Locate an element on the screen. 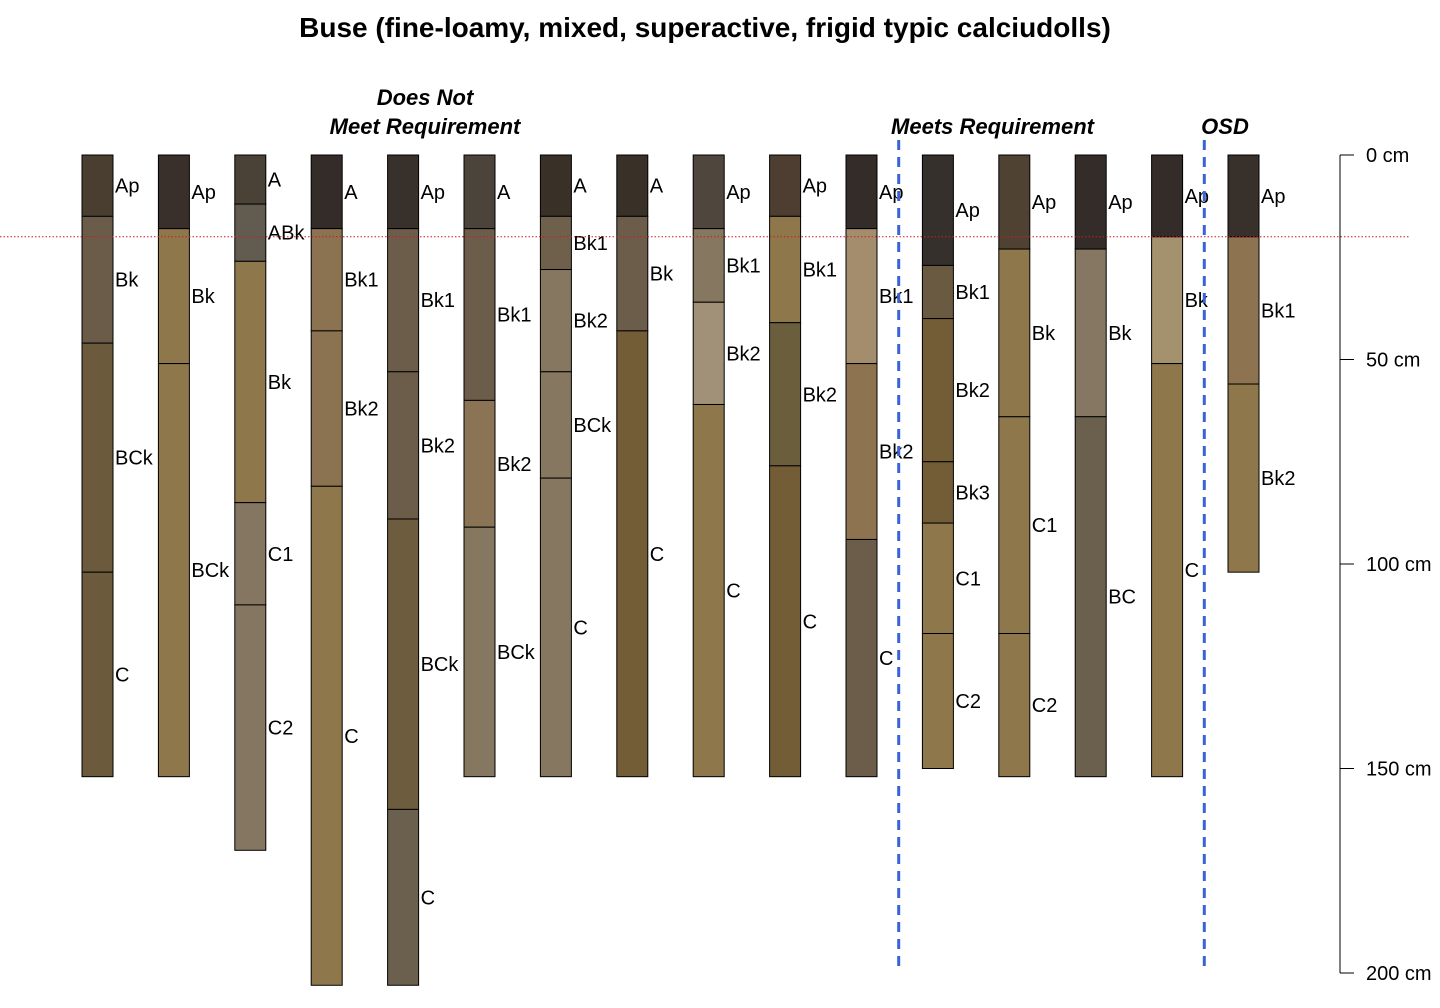 This screenshot has width=1440, height=1008. depth-tick-label: 200 cm is located at coordinates (1399, 974).